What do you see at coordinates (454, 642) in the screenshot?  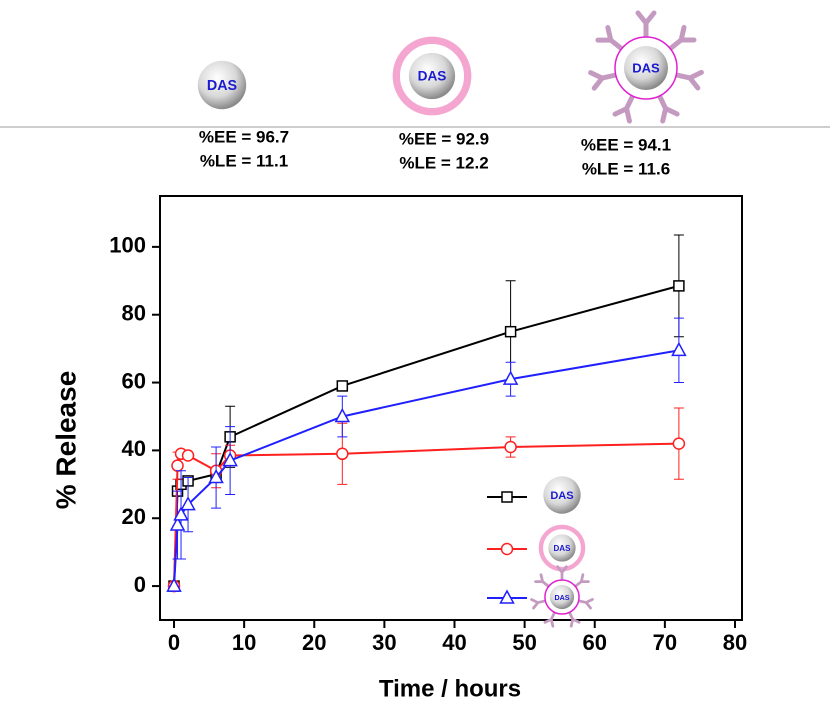 I see `x-tick-label: 40` at bounding box center [454, 642].